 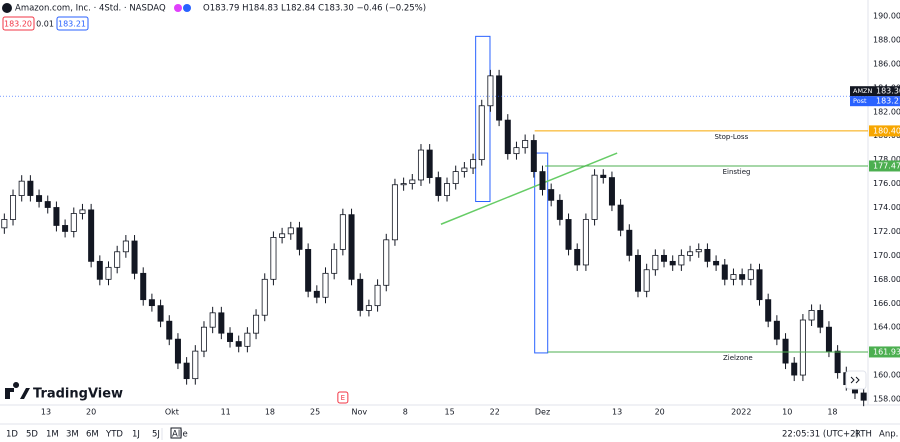 What do you see at coordinates (72, 435) in the screenshot?
I see `range-button: 3M` at bounding box center [72, 435].